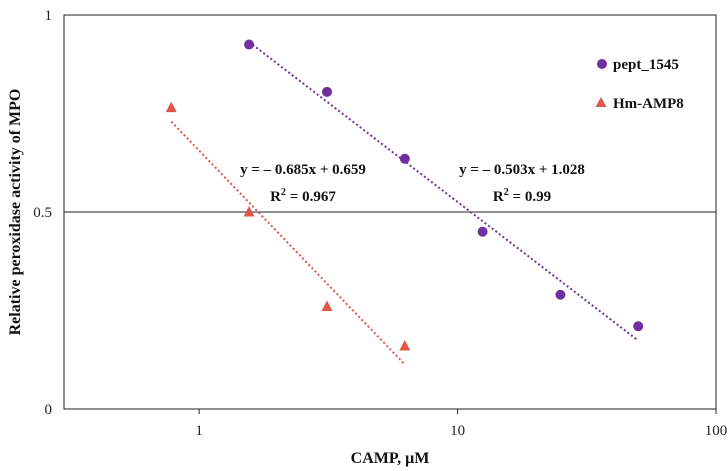 The image size is (728, 471). I want to click on y-tick-label: 1, so click(49, 16).